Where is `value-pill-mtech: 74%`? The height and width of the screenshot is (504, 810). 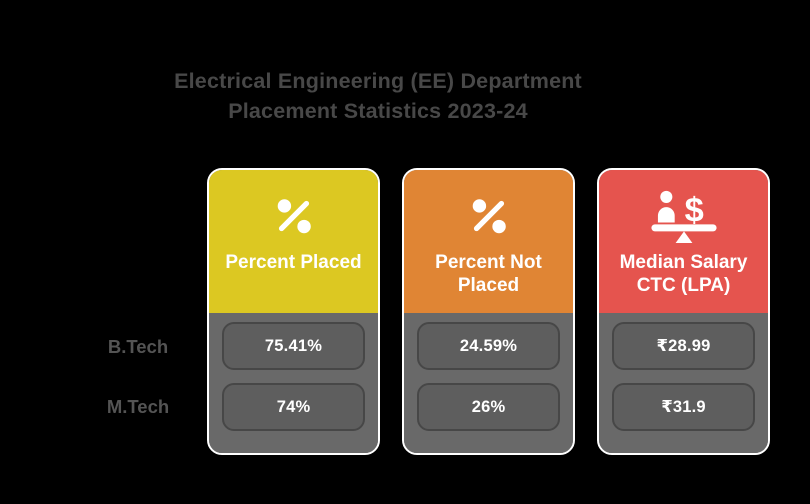 value-pill-mtech: 74% is located at coordinates (293, 407).